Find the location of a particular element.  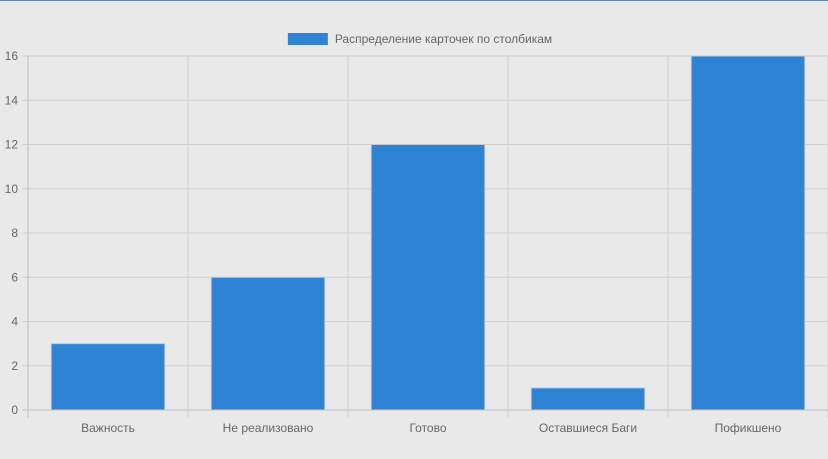

x-tick-label: Важность is located at coordinates (108, 428).